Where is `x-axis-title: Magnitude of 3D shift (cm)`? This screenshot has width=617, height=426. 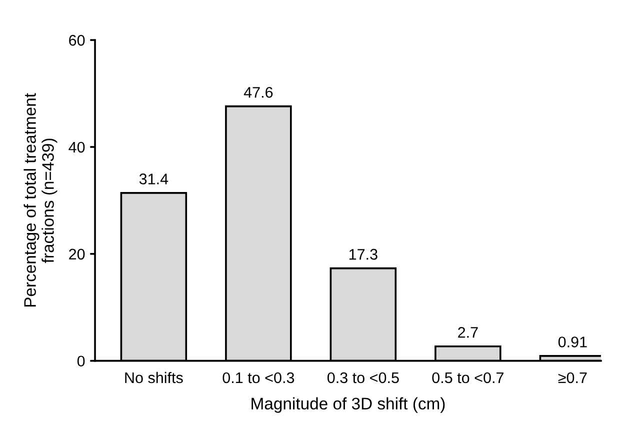
x-axis-title: Magnitude of 3D shift (cm) is located at coordinates (348, 405).